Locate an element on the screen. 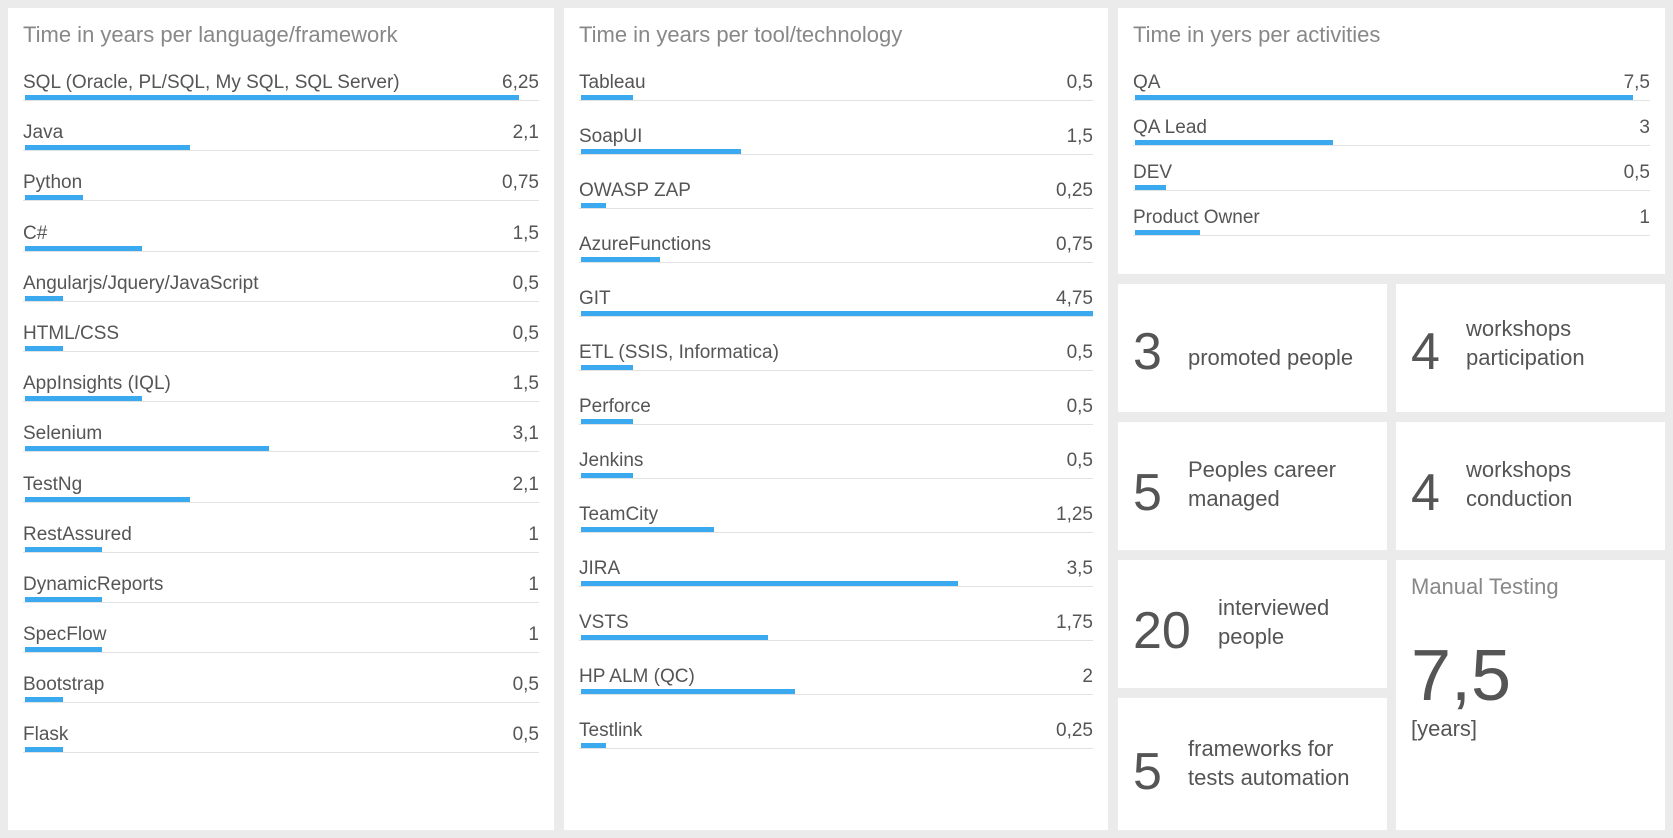 The height and width of the screenshot is (838, 1673). kpi-promoted-label: promoted people is located at coordinates (1270, 357).